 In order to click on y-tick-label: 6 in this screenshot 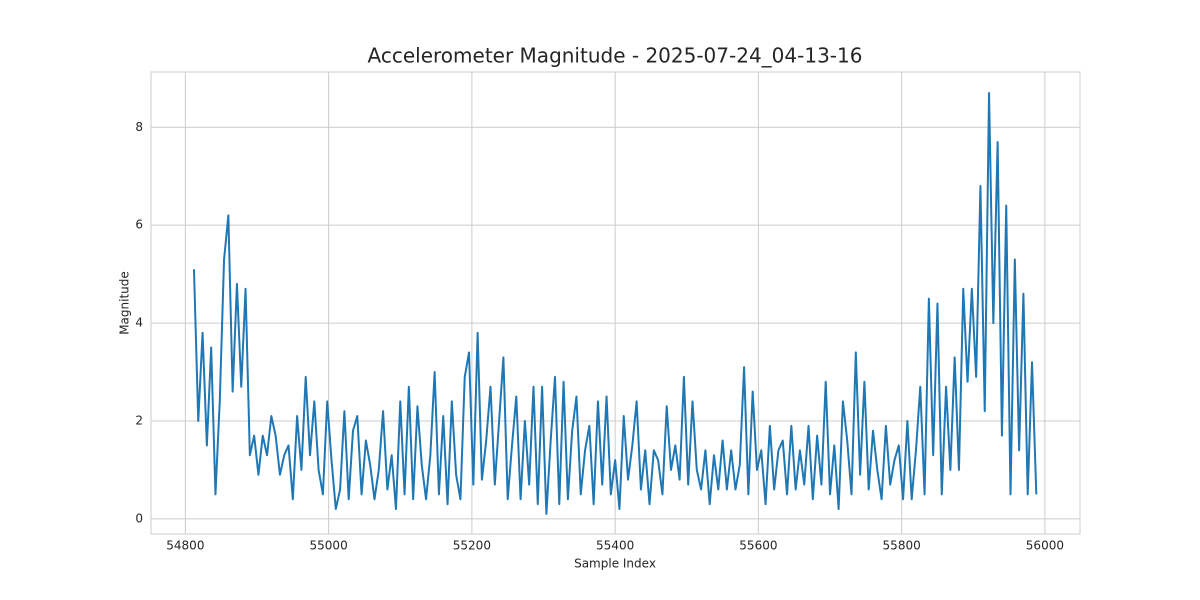, I will do `click(139, 225)`.